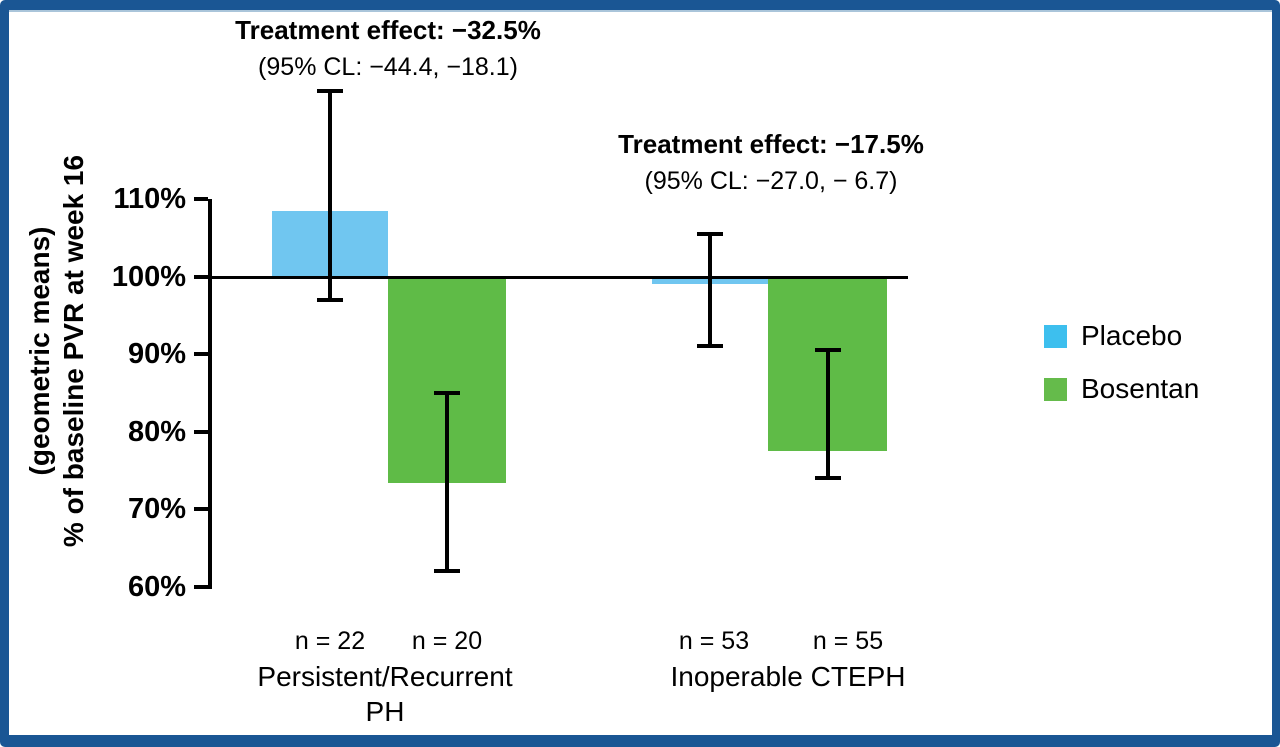  What do you see at coordinates (384, 694) in the screenshot?
I see `x-axis-group-label: Persistent/Recurrent PH` at bounding box center [384, 694].